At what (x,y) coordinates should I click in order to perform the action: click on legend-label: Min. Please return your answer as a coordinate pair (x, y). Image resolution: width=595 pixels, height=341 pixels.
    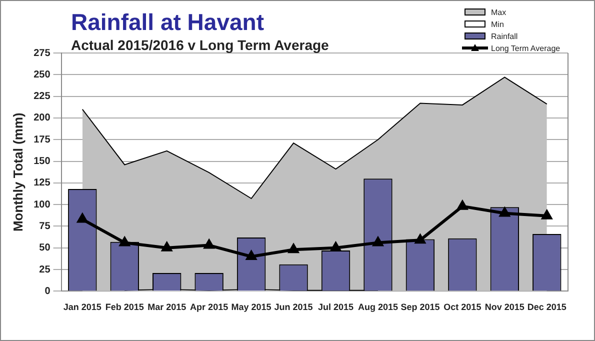
    Looking at the image, I should click on (497, 24).